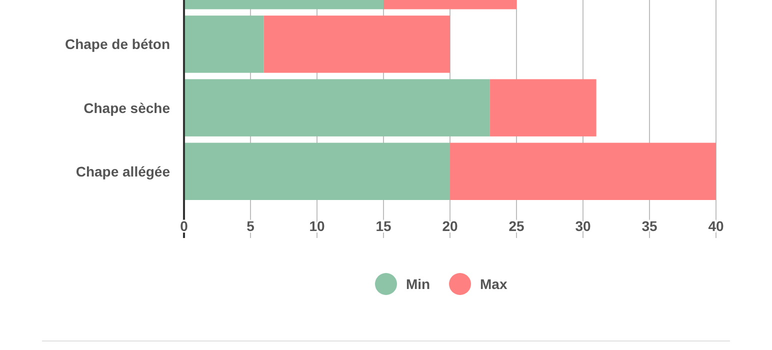 The height and width of the screenshot is (350, 772). What do you see at coordinates (117, 44) in the screenshot?
I see `y-tick-label: Chape de béton` at bounding box center [117, 44].